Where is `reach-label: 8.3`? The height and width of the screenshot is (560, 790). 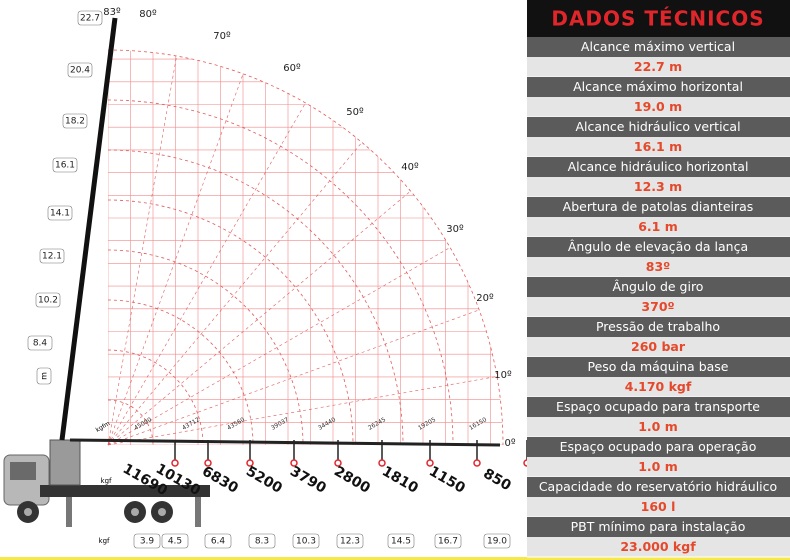
reach-label: 8.3 is located at coordinates (262, 542).